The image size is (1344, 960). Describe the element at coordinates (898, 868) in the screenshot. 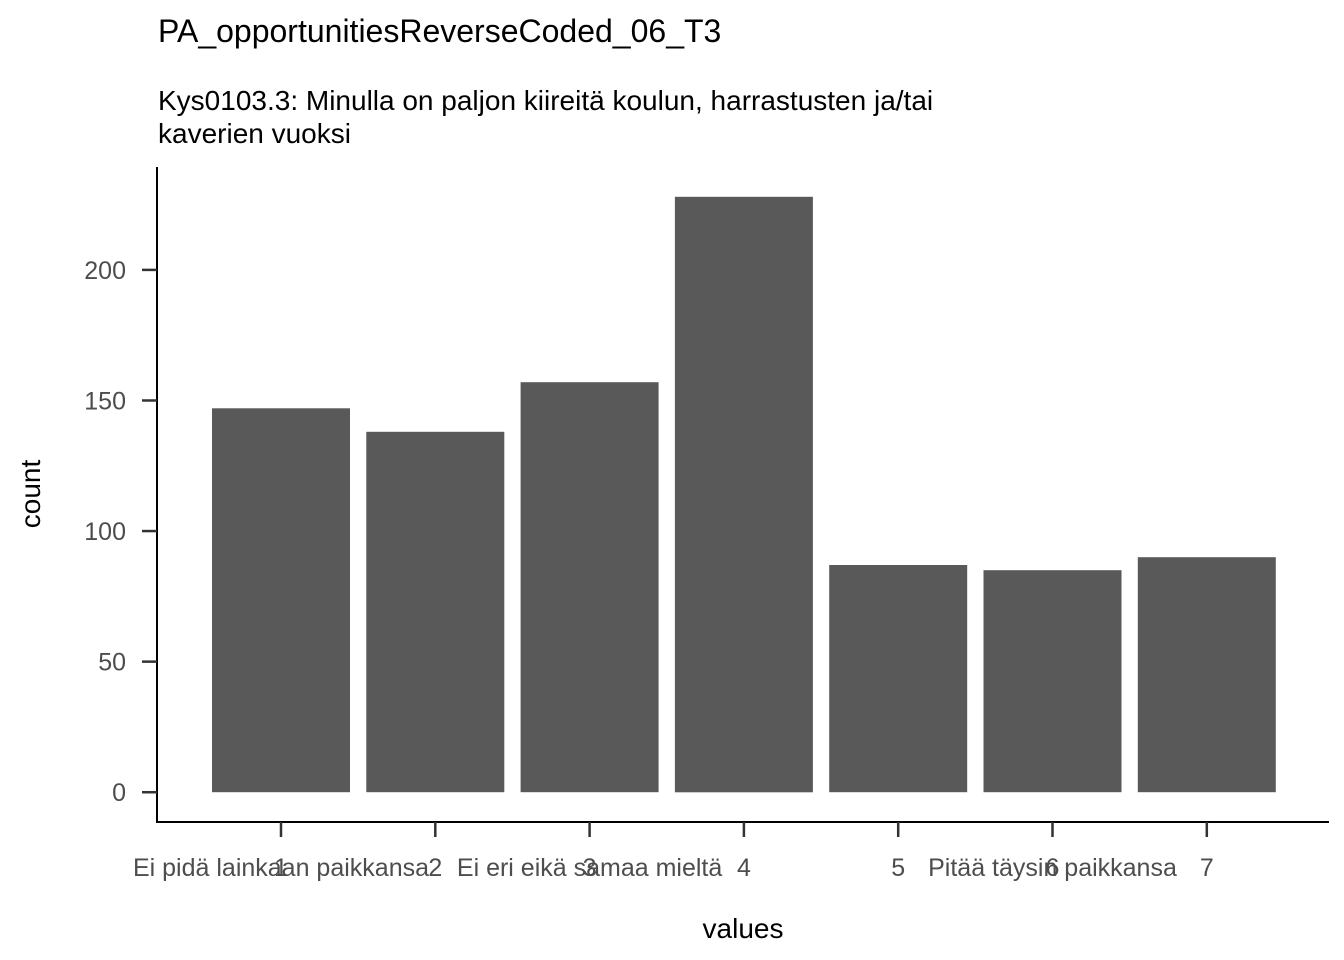

I see `x-tick-label-5: 5` at that location.